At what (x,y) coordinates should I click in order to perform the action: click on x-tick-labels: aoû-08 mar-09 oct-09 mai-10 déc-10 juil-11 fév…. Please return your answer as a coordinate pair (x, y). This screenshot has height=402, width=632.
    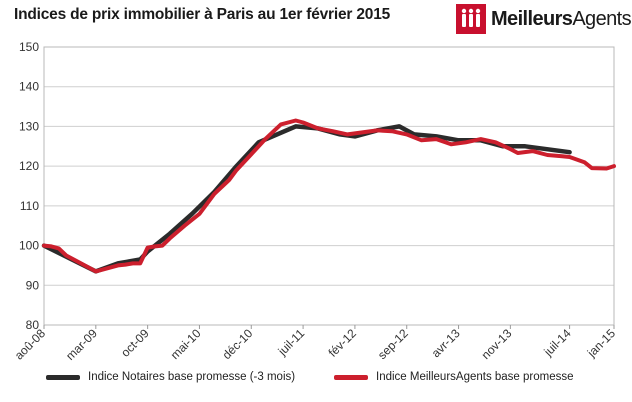
    Looking at the image, I should click on (315, 344).